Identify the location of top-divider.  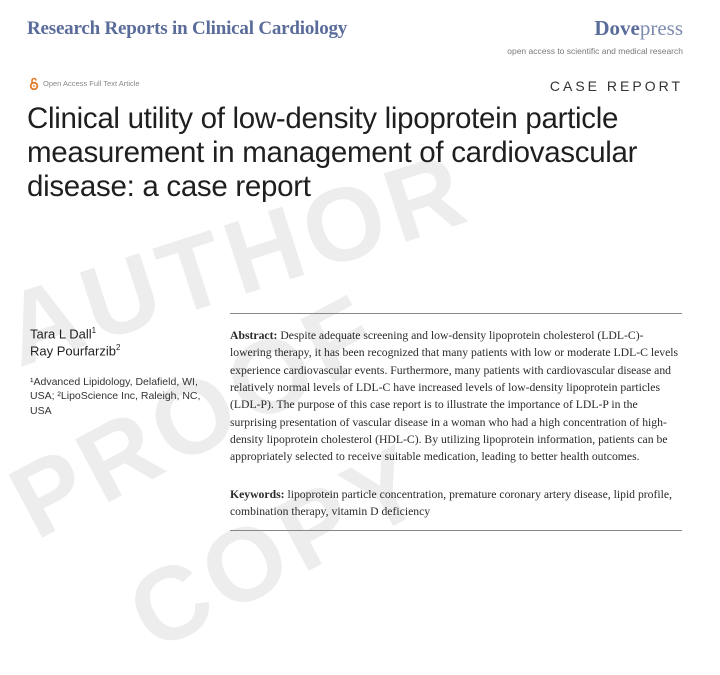
(456, 313).